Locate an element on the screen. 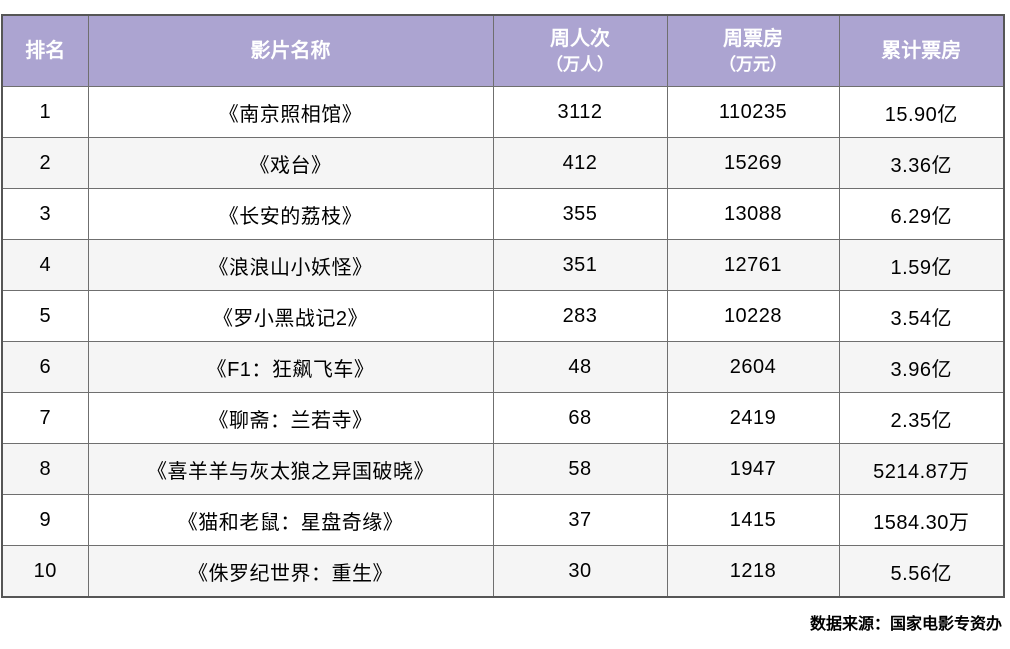  rank-cell: 7 is located at coordinates (45, 418).